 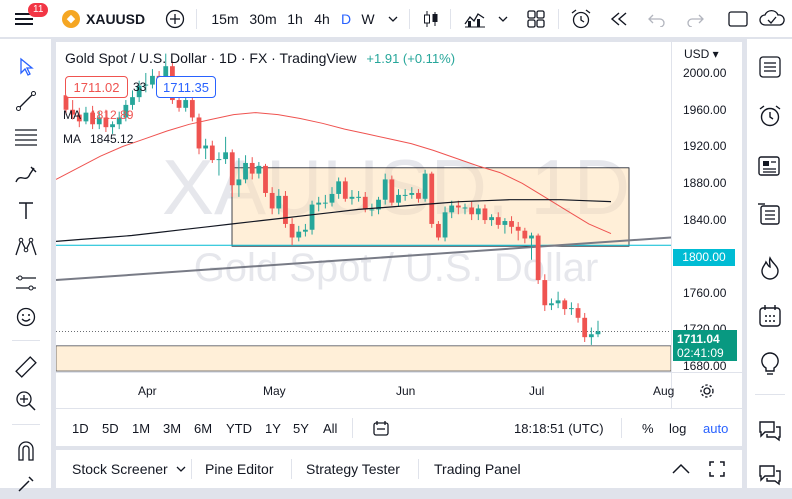 What do you see at coordinates (770, 214) in the screenshot?
I see `object-tree-button` at bounding box center [770, 214].